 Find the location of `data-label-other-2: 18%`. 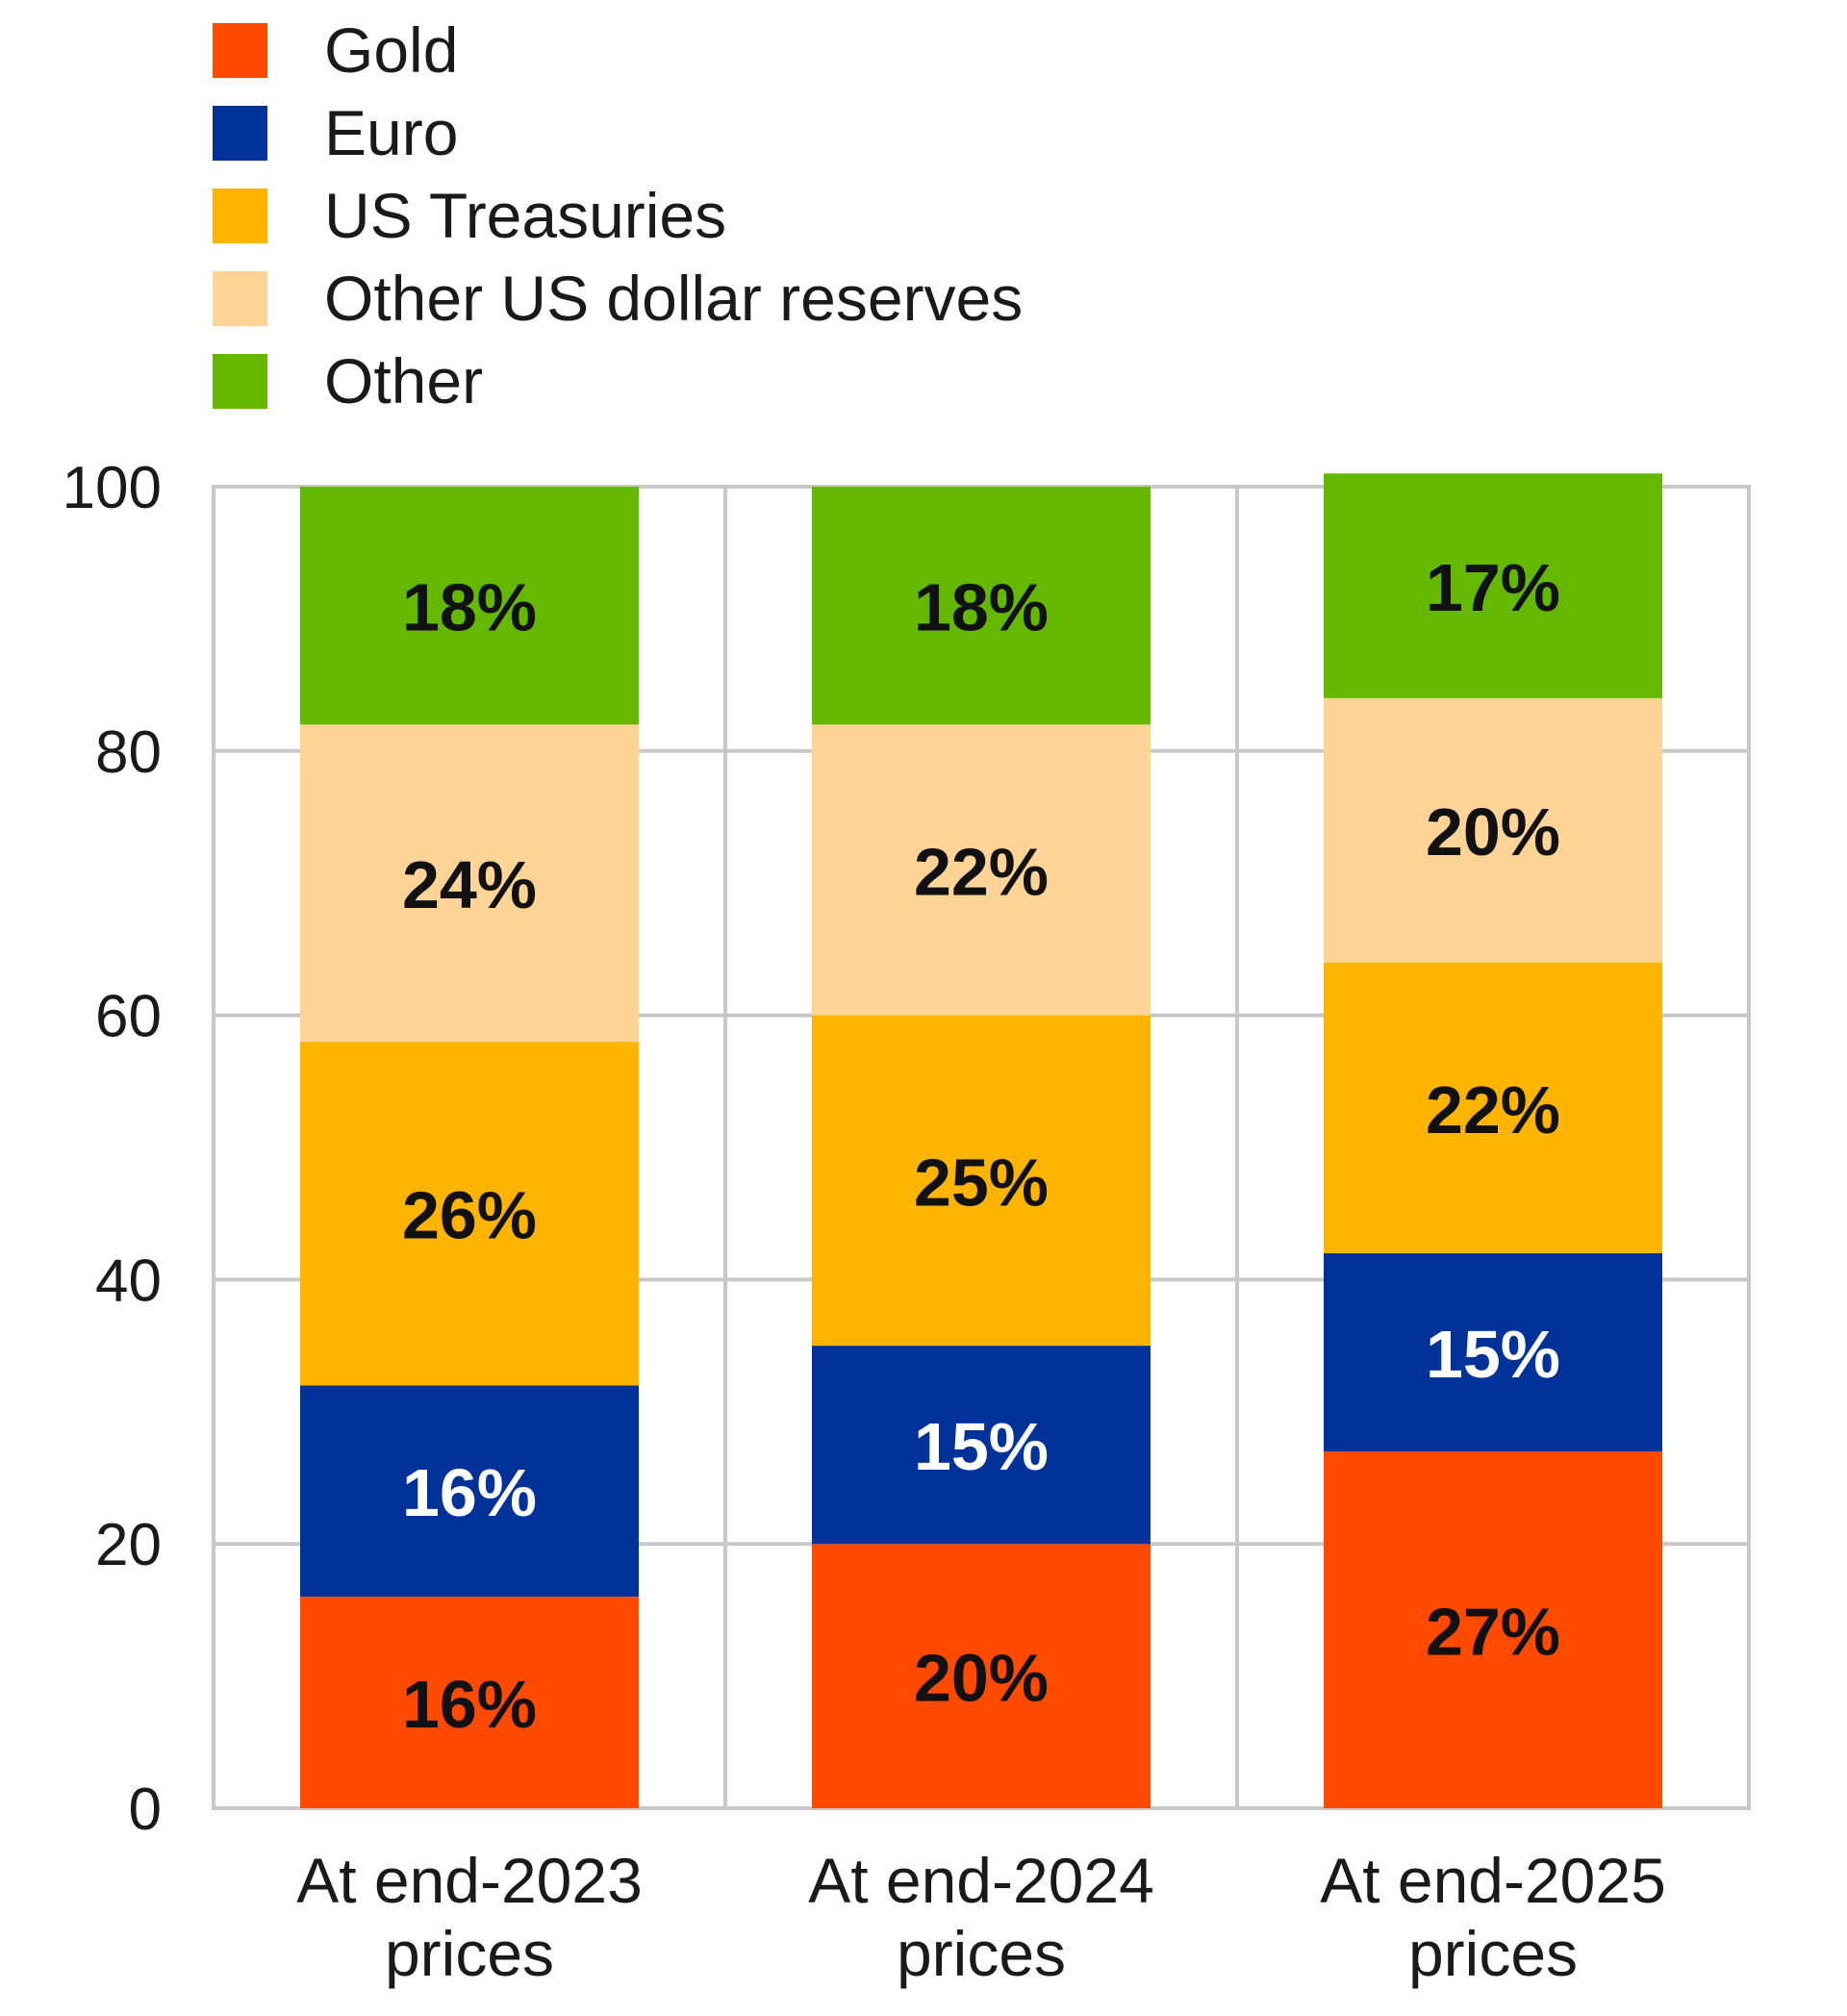

data-label-other-2: 18% is located at coordinates (982, 608).